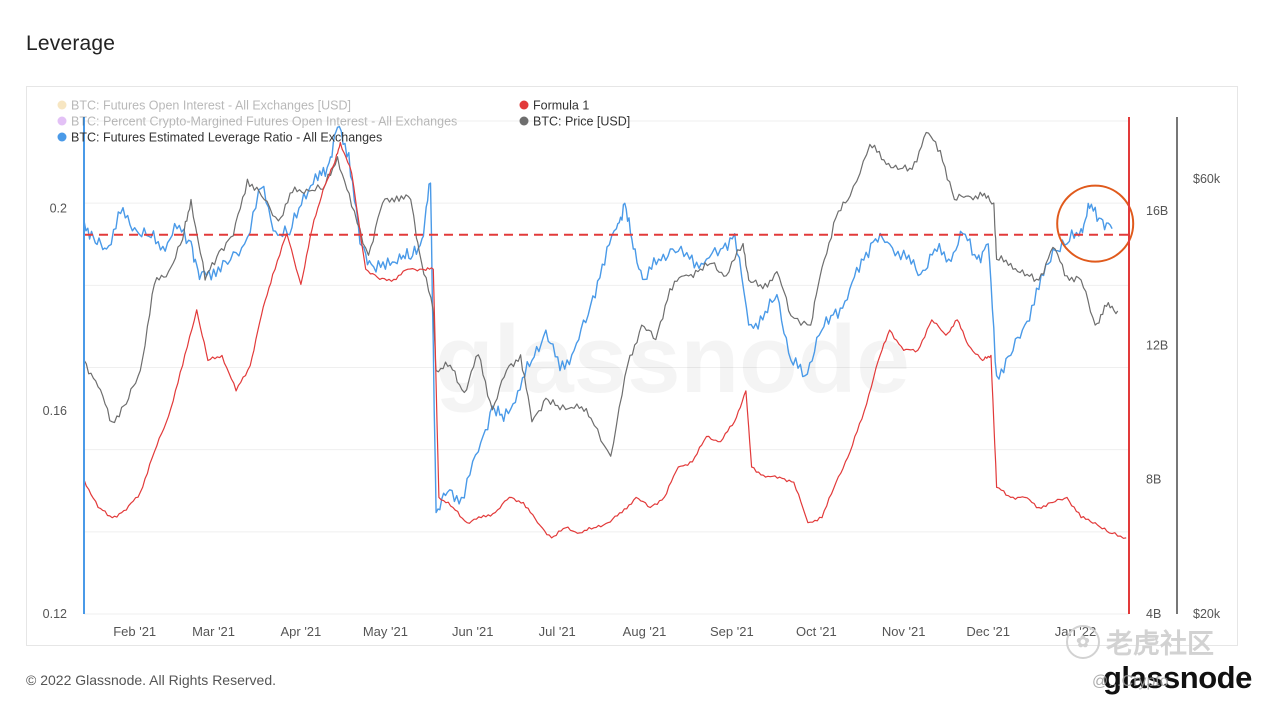  Describe the element at coordinates (58, 208) in the screenshot. I see `y-tick-label-ratio: 0.2` at that location.